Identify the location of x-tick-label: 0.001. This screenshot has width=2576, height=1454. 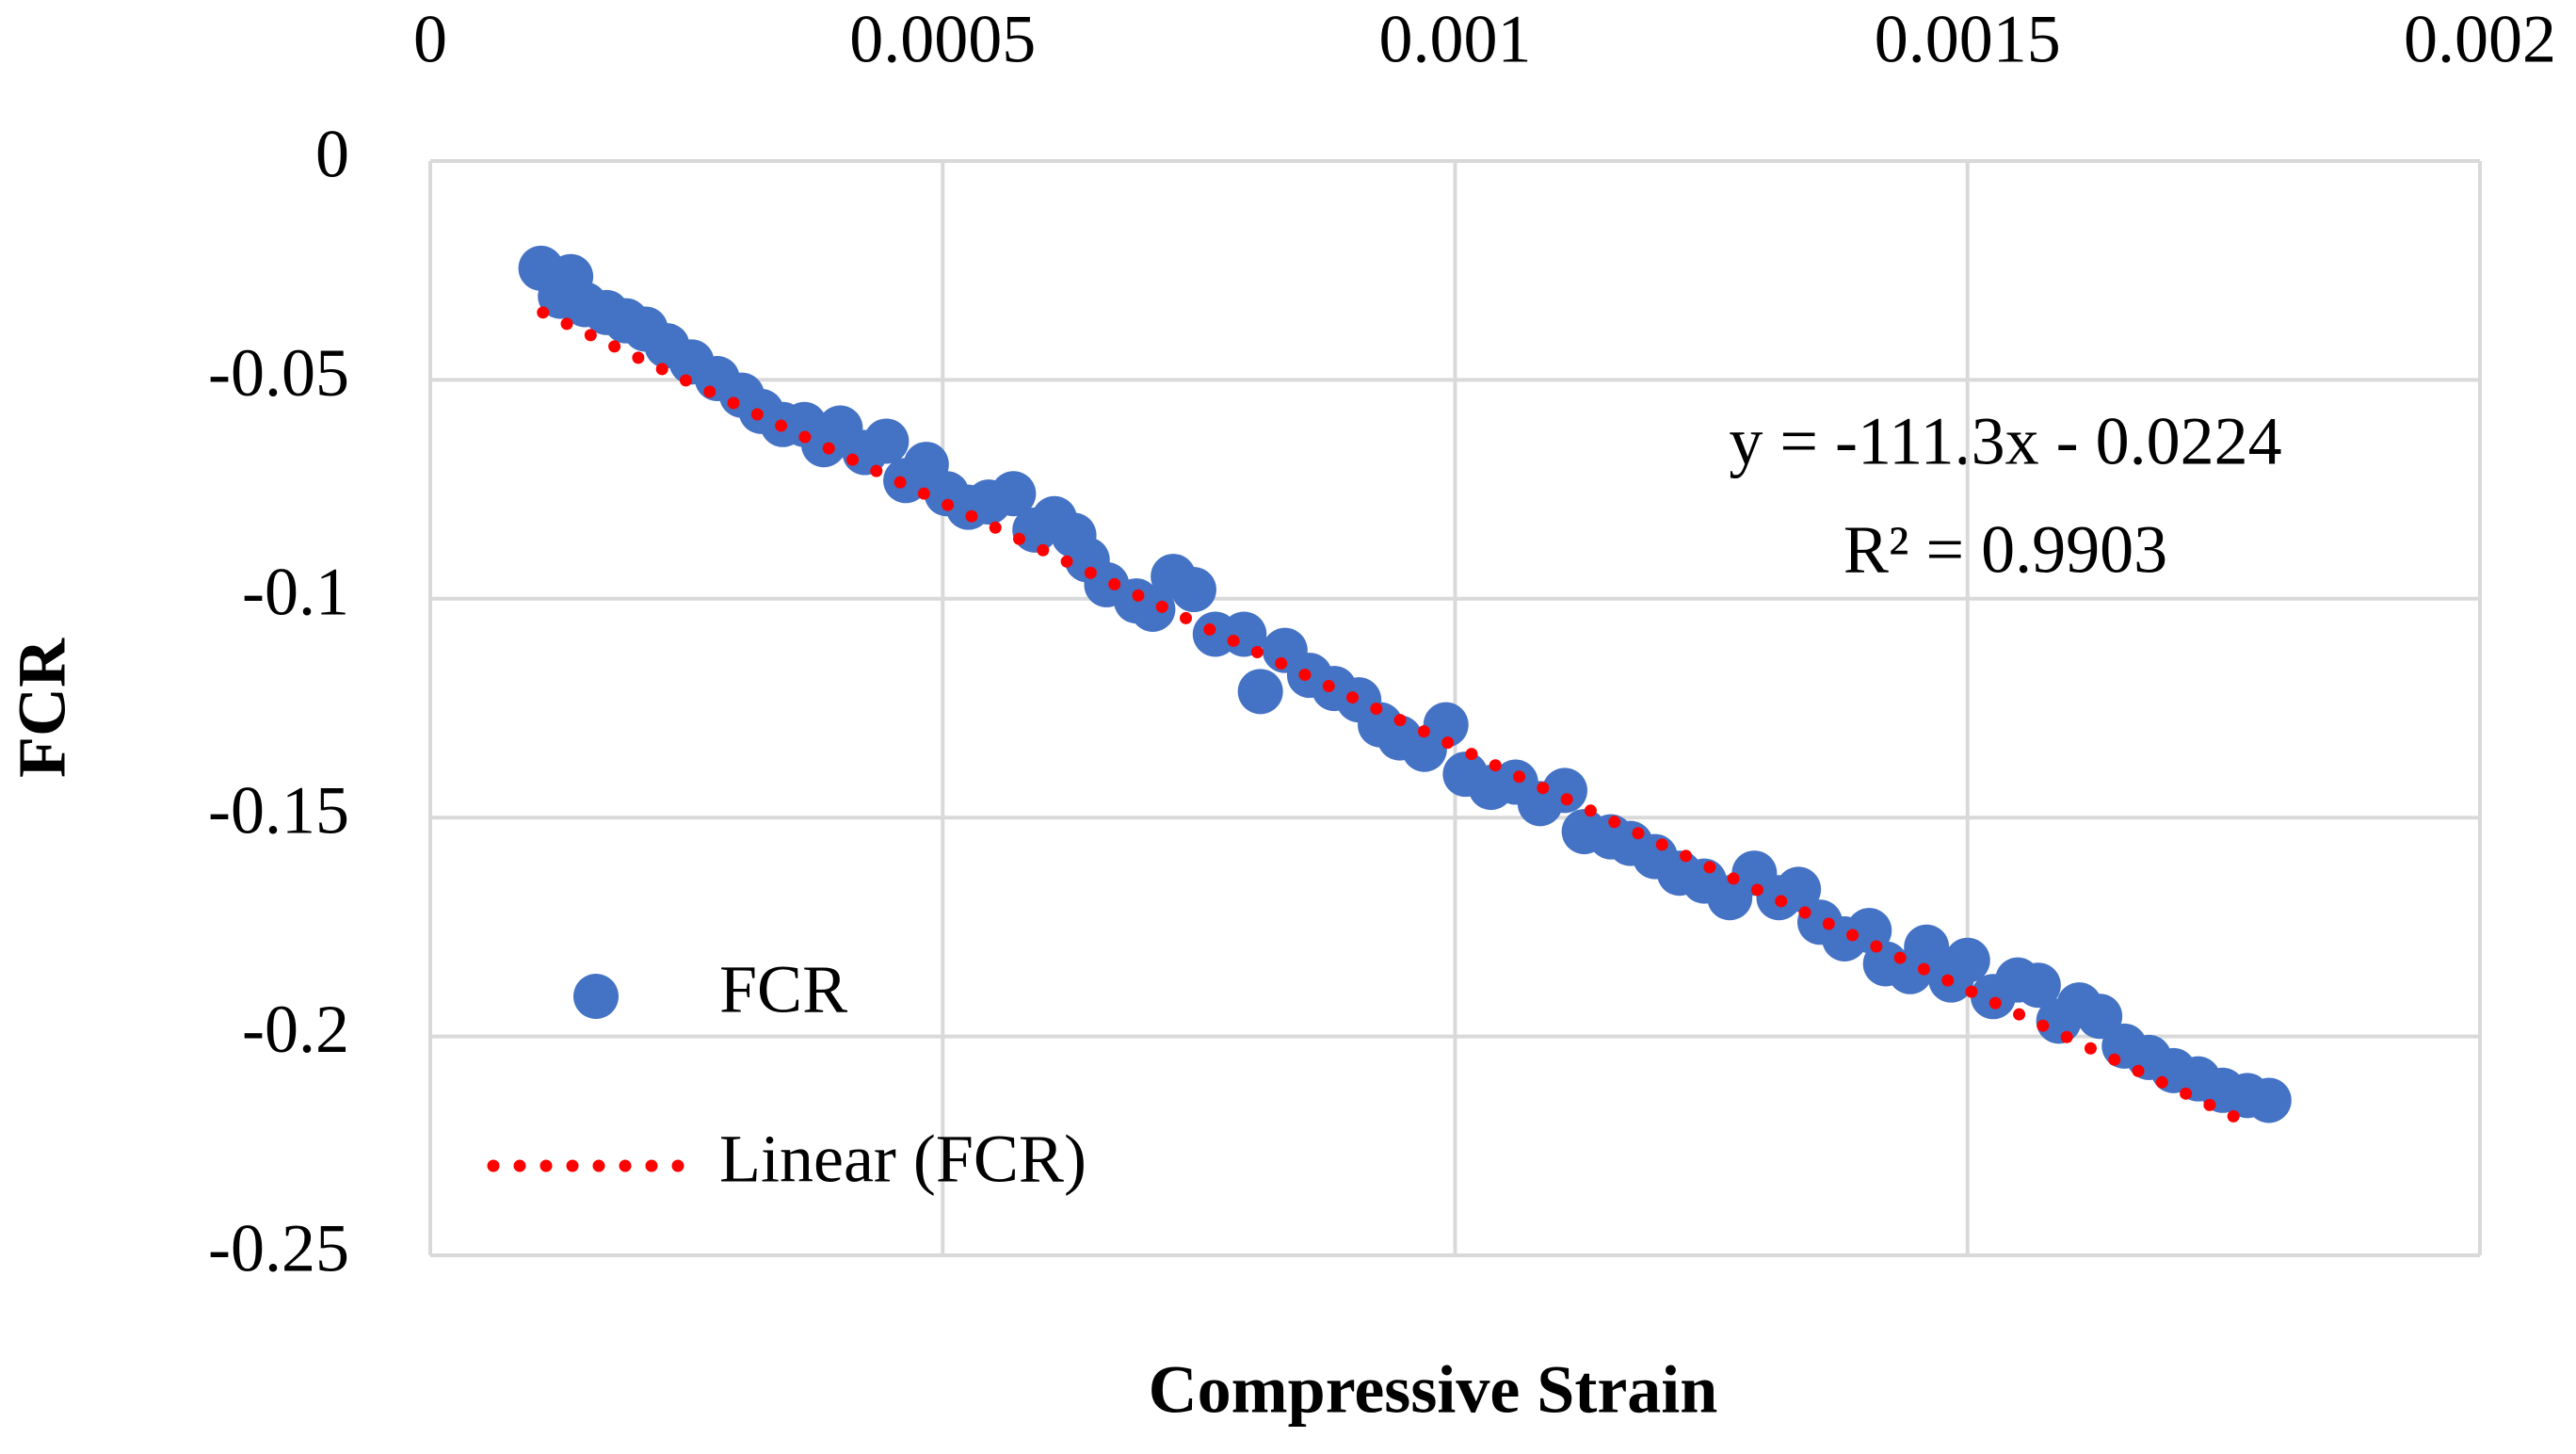
(1455, 39).